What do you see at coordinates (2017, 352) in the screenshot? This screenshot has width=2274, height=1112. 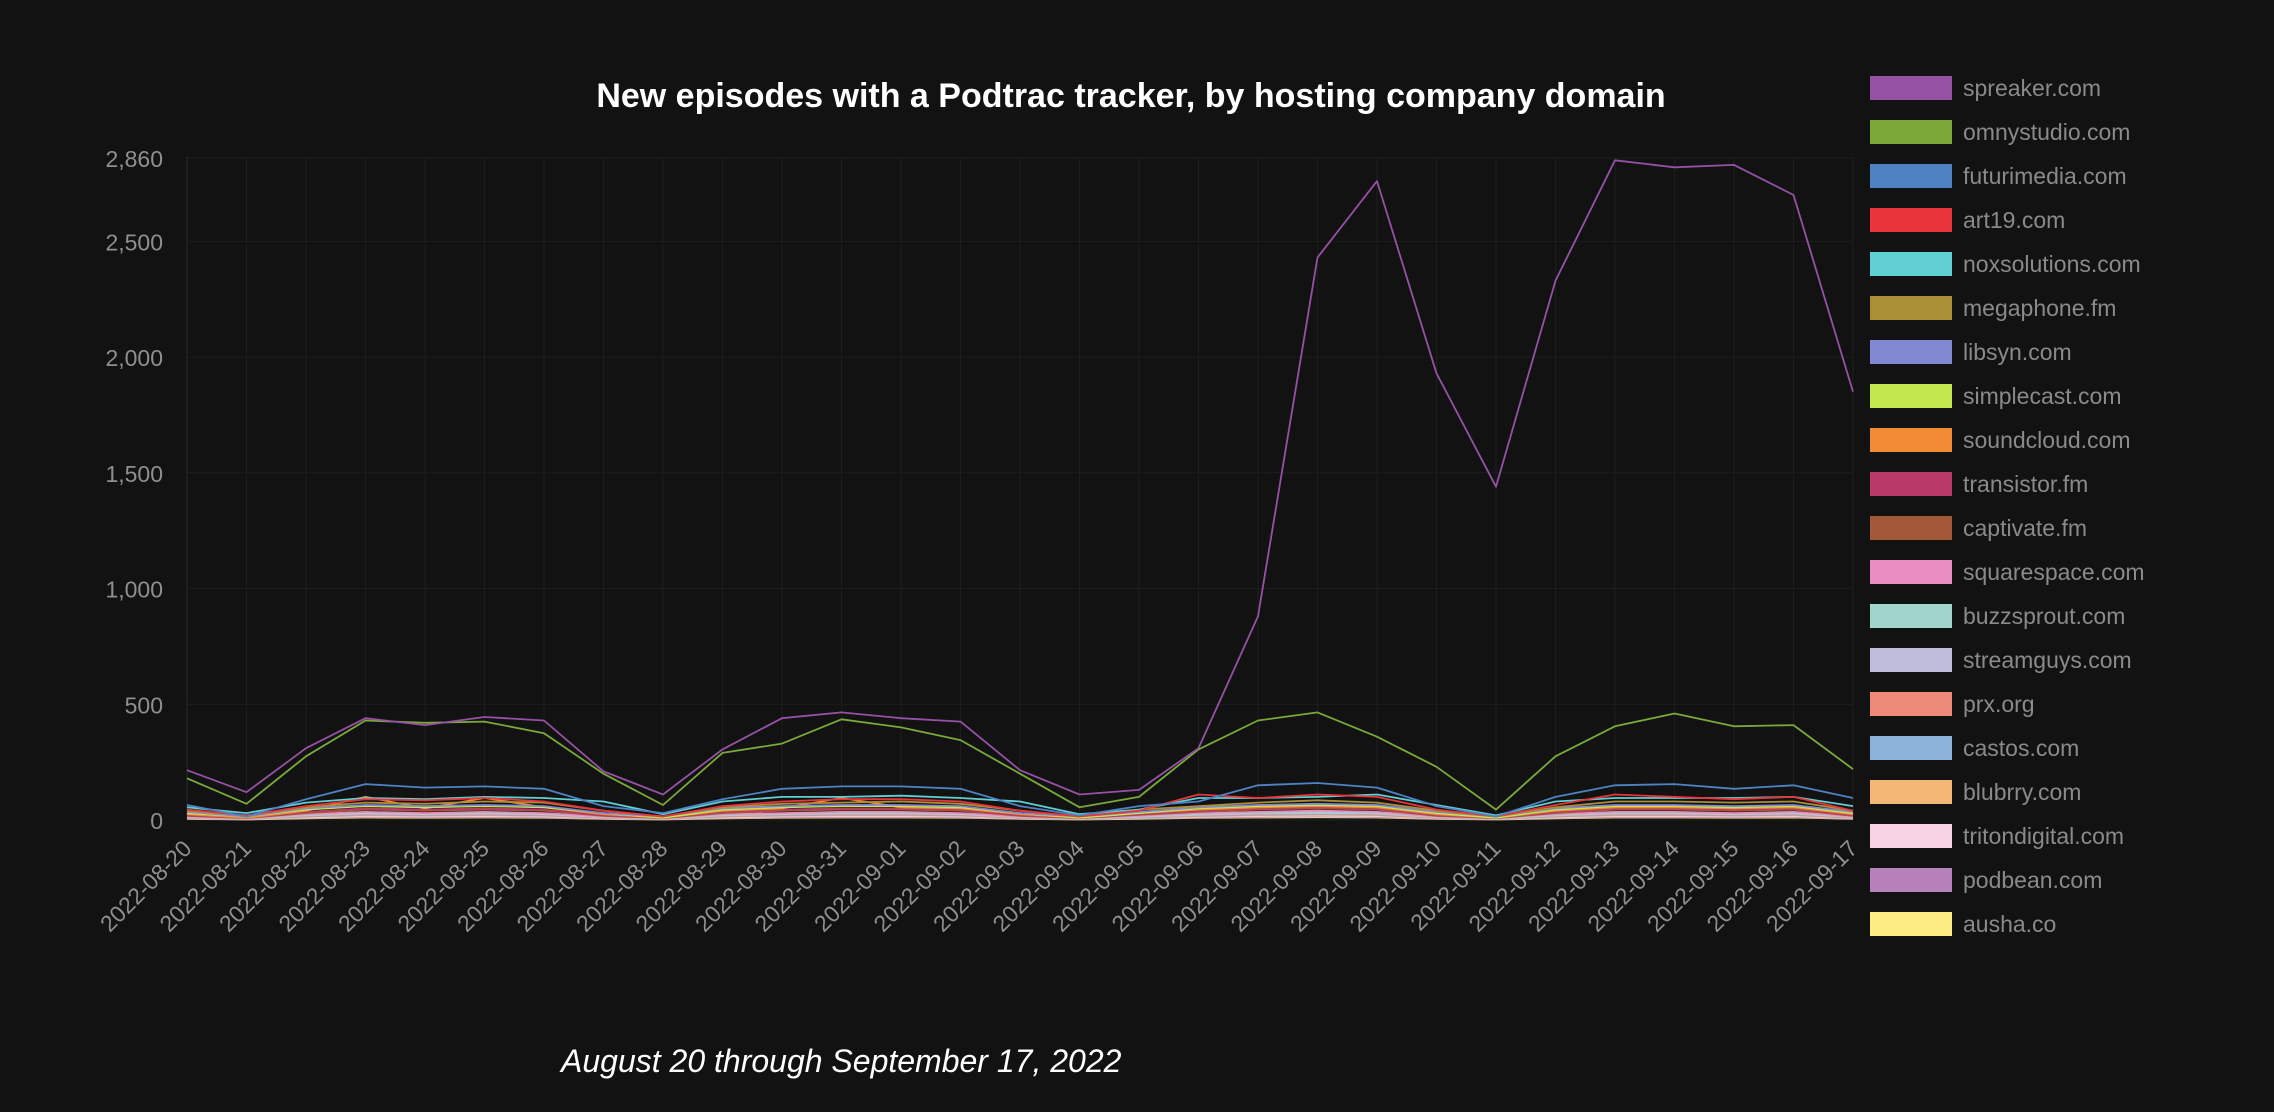 I see `legend-label: libsyn.com` at bounding box center [2017, 352].